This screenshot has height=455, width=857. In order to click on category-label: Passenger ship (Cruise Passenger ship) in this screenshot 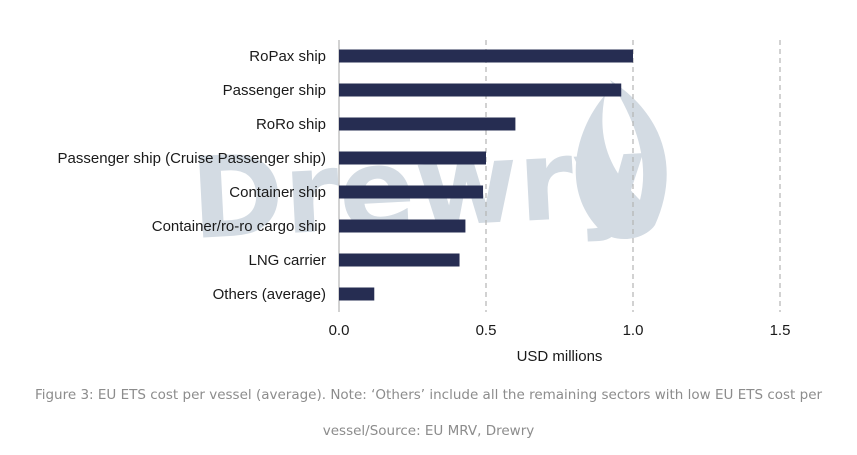, I will do `click(192, 158)`.